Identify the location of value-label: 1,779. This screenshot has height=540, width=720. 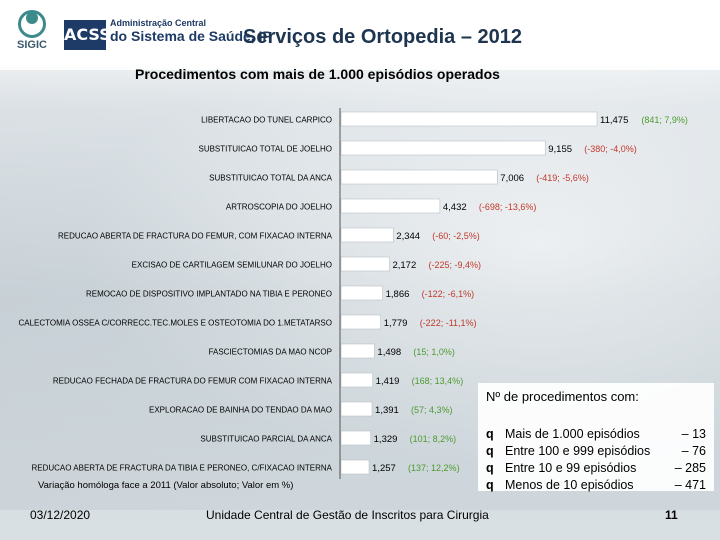
(396, 323).